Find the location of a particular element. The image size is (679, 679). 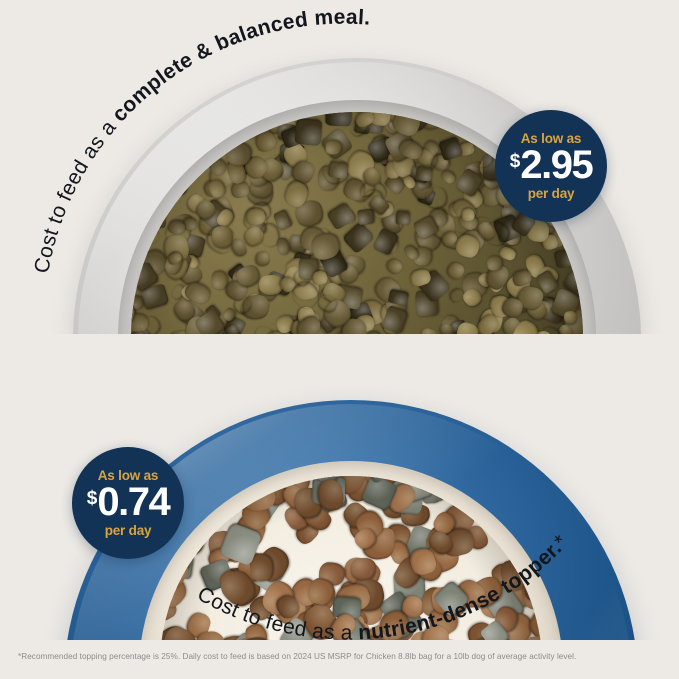

badge-amount: 0.74 is located at coordinates (133, 502).